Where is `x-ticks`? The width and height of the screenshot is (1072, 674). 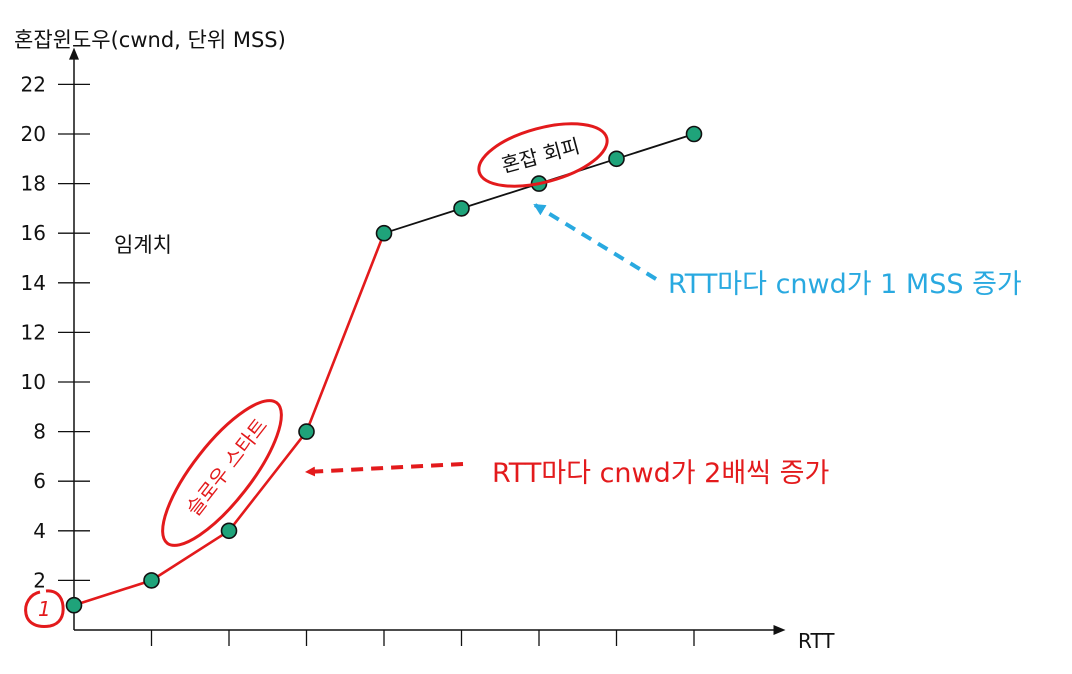
x-ticks is located at coordinates (422, 638).